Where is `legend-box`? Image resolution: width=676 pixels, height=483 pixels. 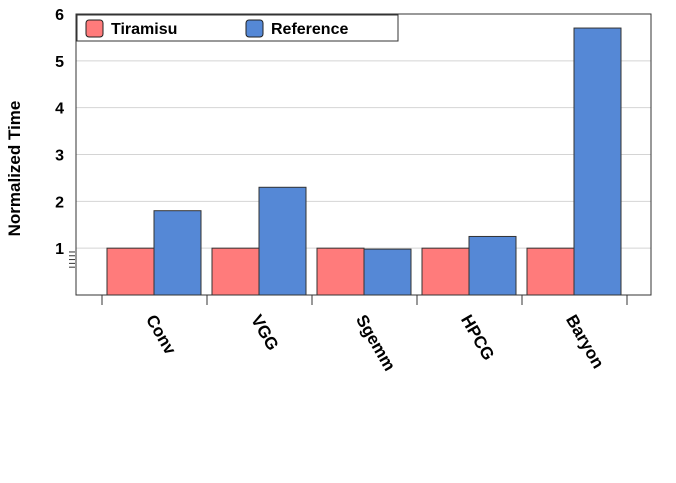 legend-box is located at coordinates (237, 28).